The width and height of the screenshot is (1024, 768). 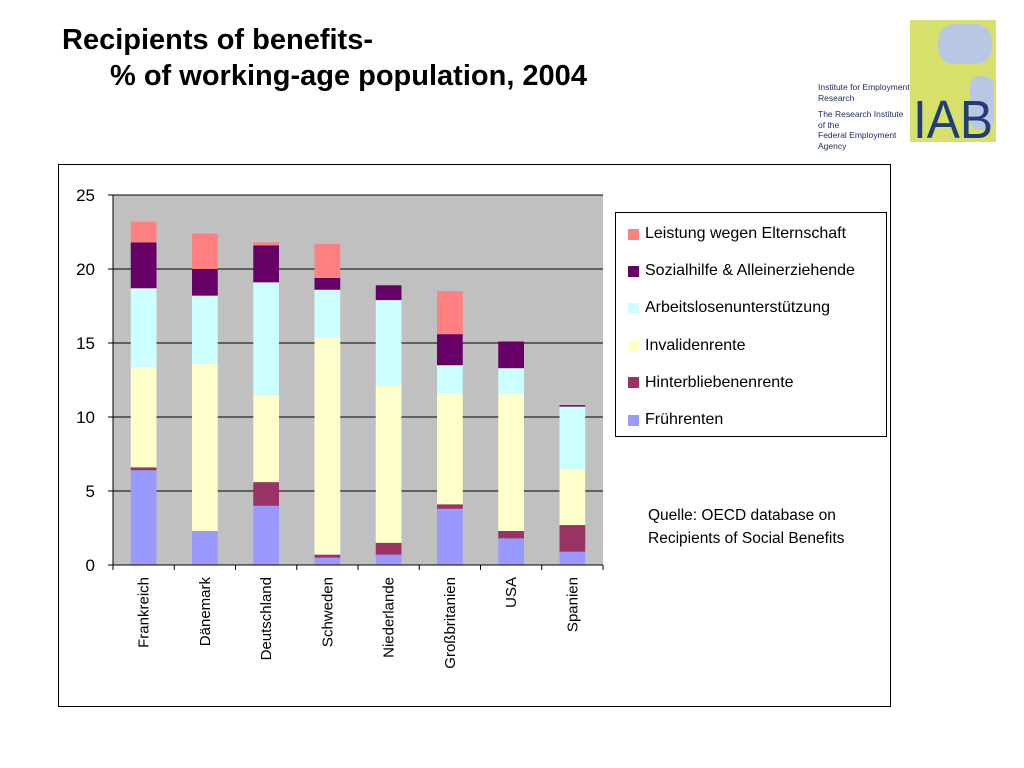 I want to click on svg-text: IAB, so click(x=953, y=116).